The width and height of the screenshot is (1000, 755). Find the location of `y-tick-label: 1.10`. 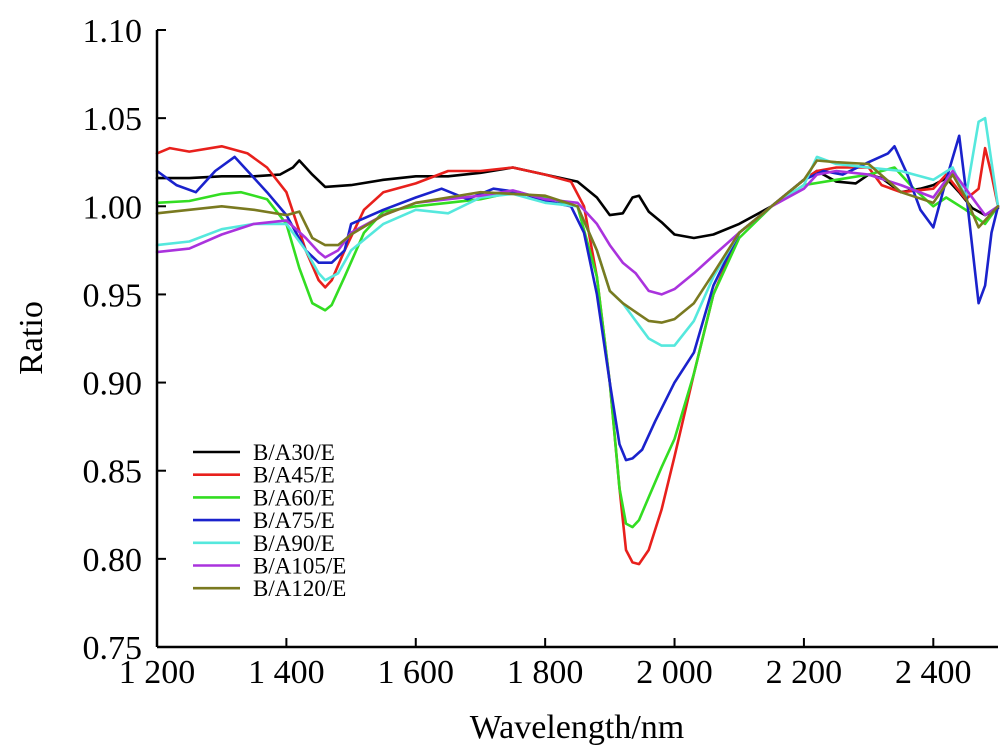

y-tick-label: 1.10 is located at coordinates (113, 31).